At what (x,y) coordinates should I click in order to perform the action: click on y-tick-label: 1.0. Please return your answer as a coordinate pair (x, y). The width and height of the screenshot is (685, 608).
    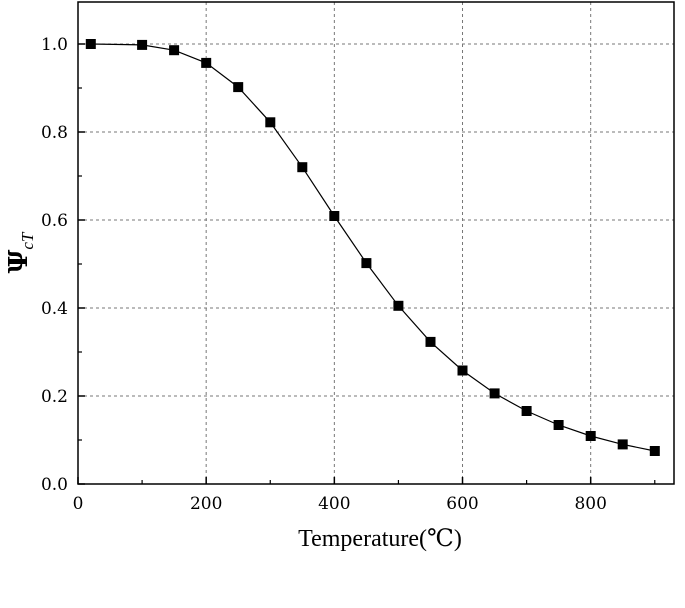
    Looking at the image, I should click on (54, 45).